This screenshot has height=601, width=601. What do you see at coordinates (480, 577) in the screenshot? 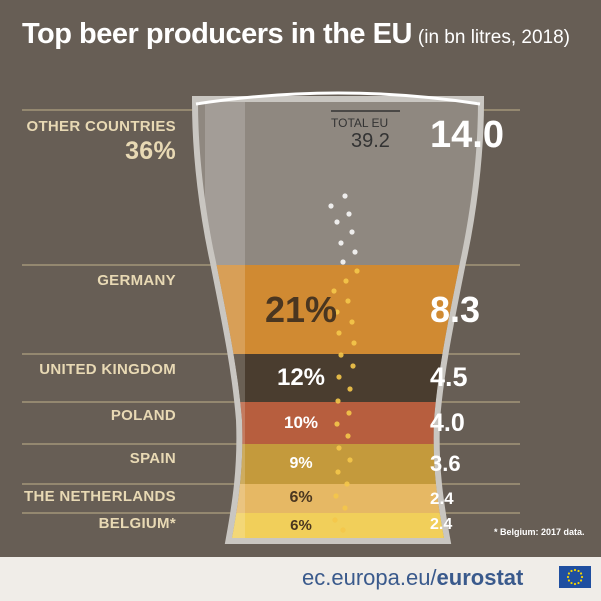
I see `footer-brand: eurostat` at bounding box center [480, 577].